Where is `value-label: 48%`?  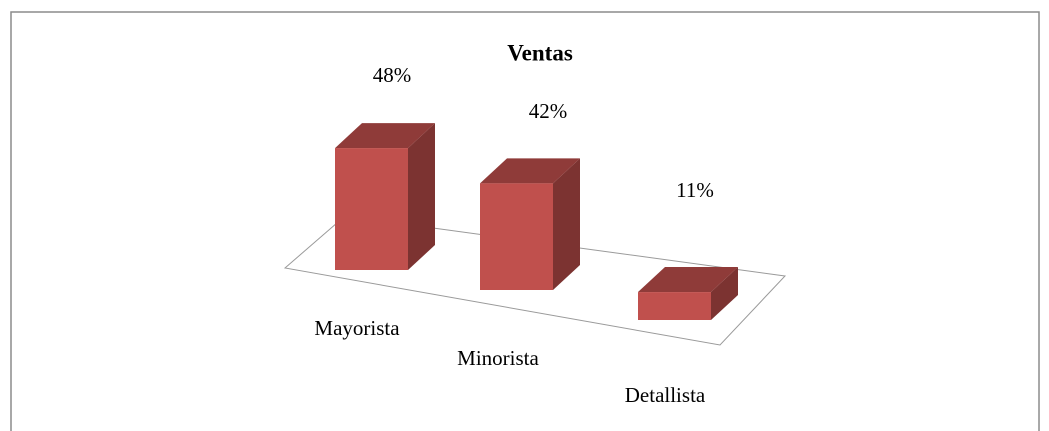
value-label: 48% is located at coordinates (392, 75).